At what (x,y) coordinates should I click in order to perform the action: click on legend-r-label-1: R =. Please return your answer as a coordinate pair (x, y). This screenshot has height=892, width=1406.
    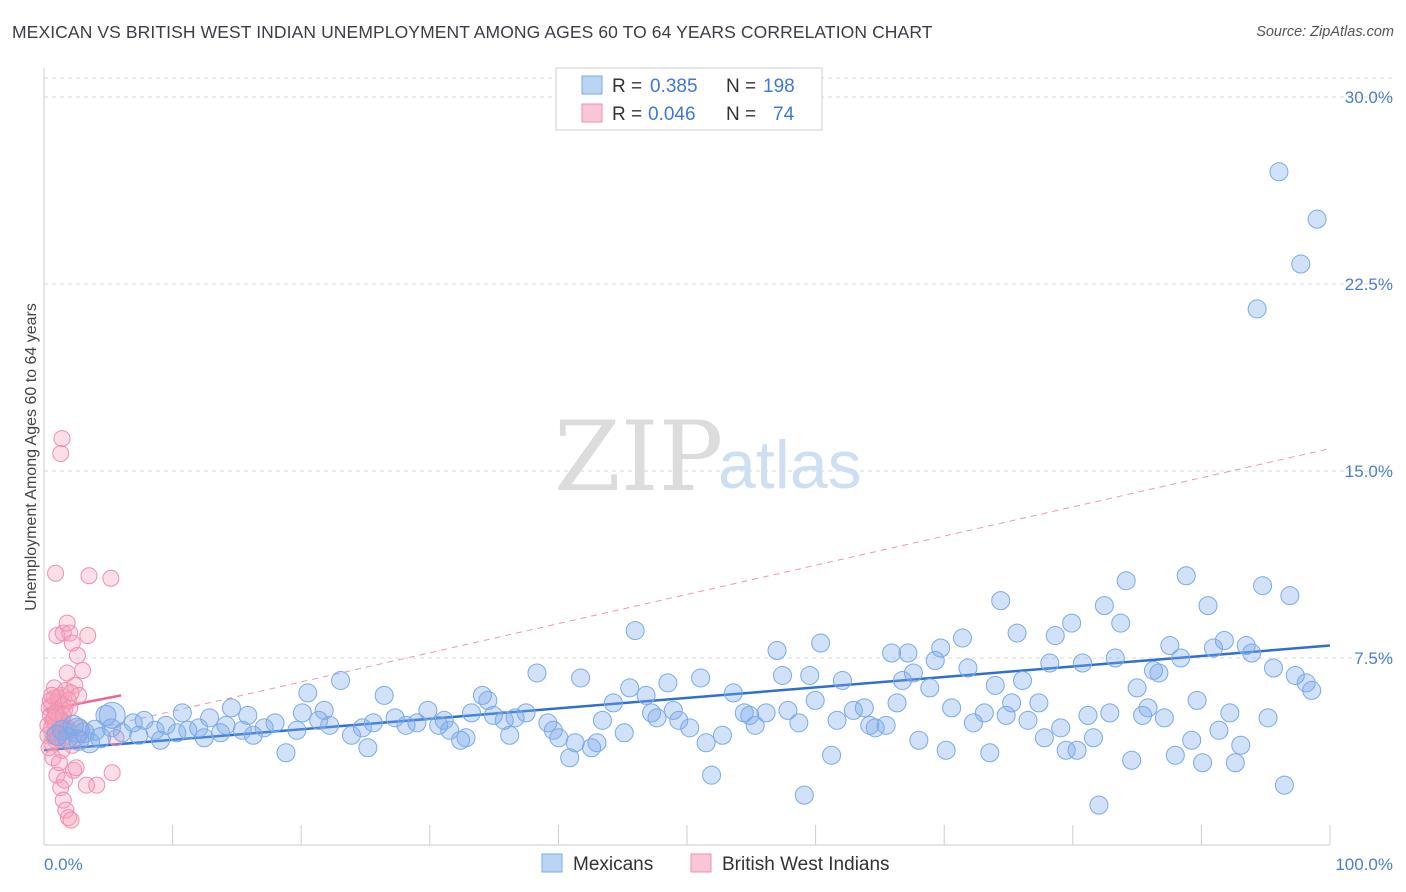
    Looking at the image, I should click on (627, 86).